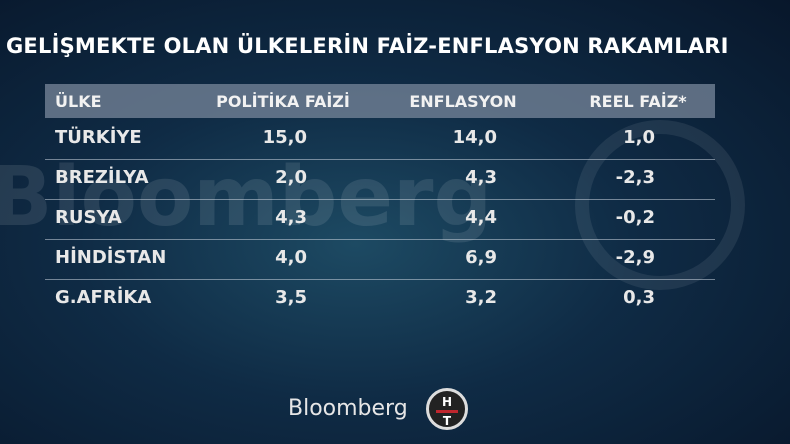 This screenshot has height=444, width=790. I want to click on value-cell: 15,0, so click(284, 137).